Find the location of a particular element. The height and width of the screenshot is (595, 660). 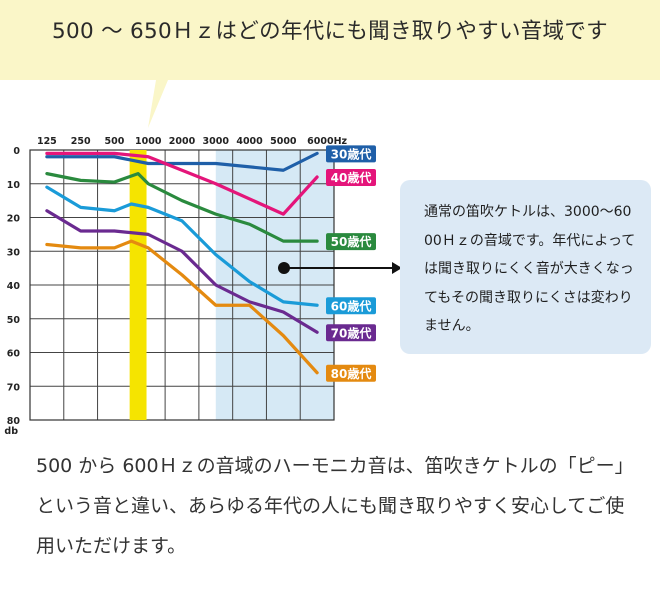

series-label: 60歳代 is located at coordinates (351, 305).